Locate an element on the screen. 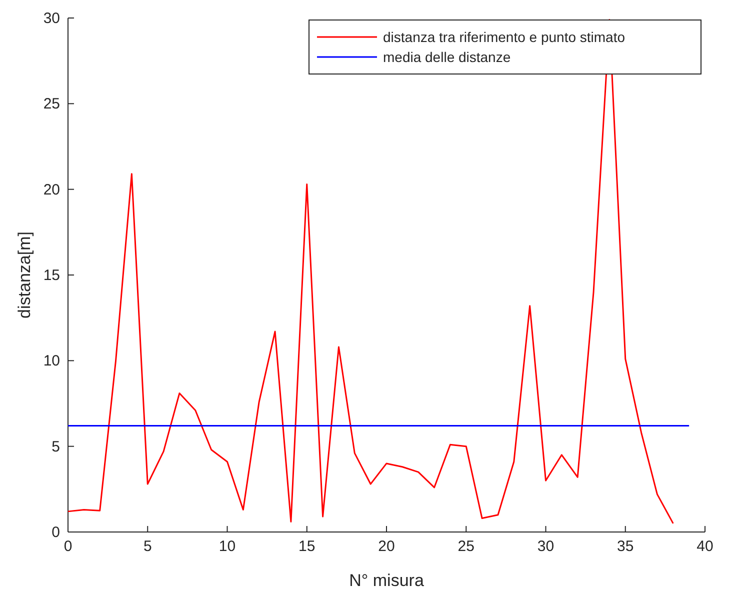 This screenshot has height=596, width=734. x-tick-label: 10 is located at coordinates (227, 546).